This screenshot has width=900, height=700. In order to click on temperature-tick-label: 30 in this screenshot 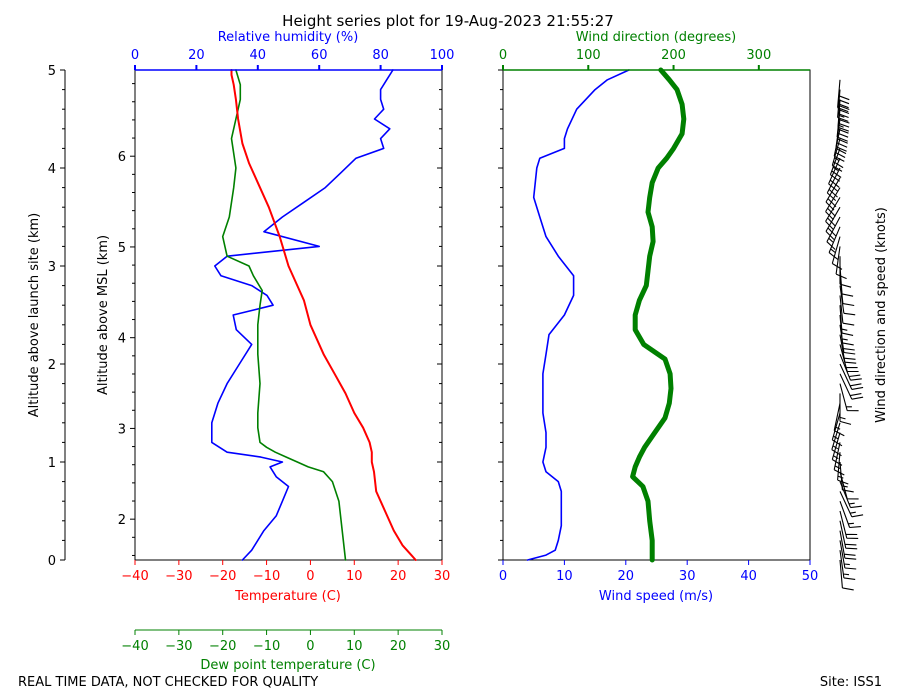, I will do `click(442, 576)`.